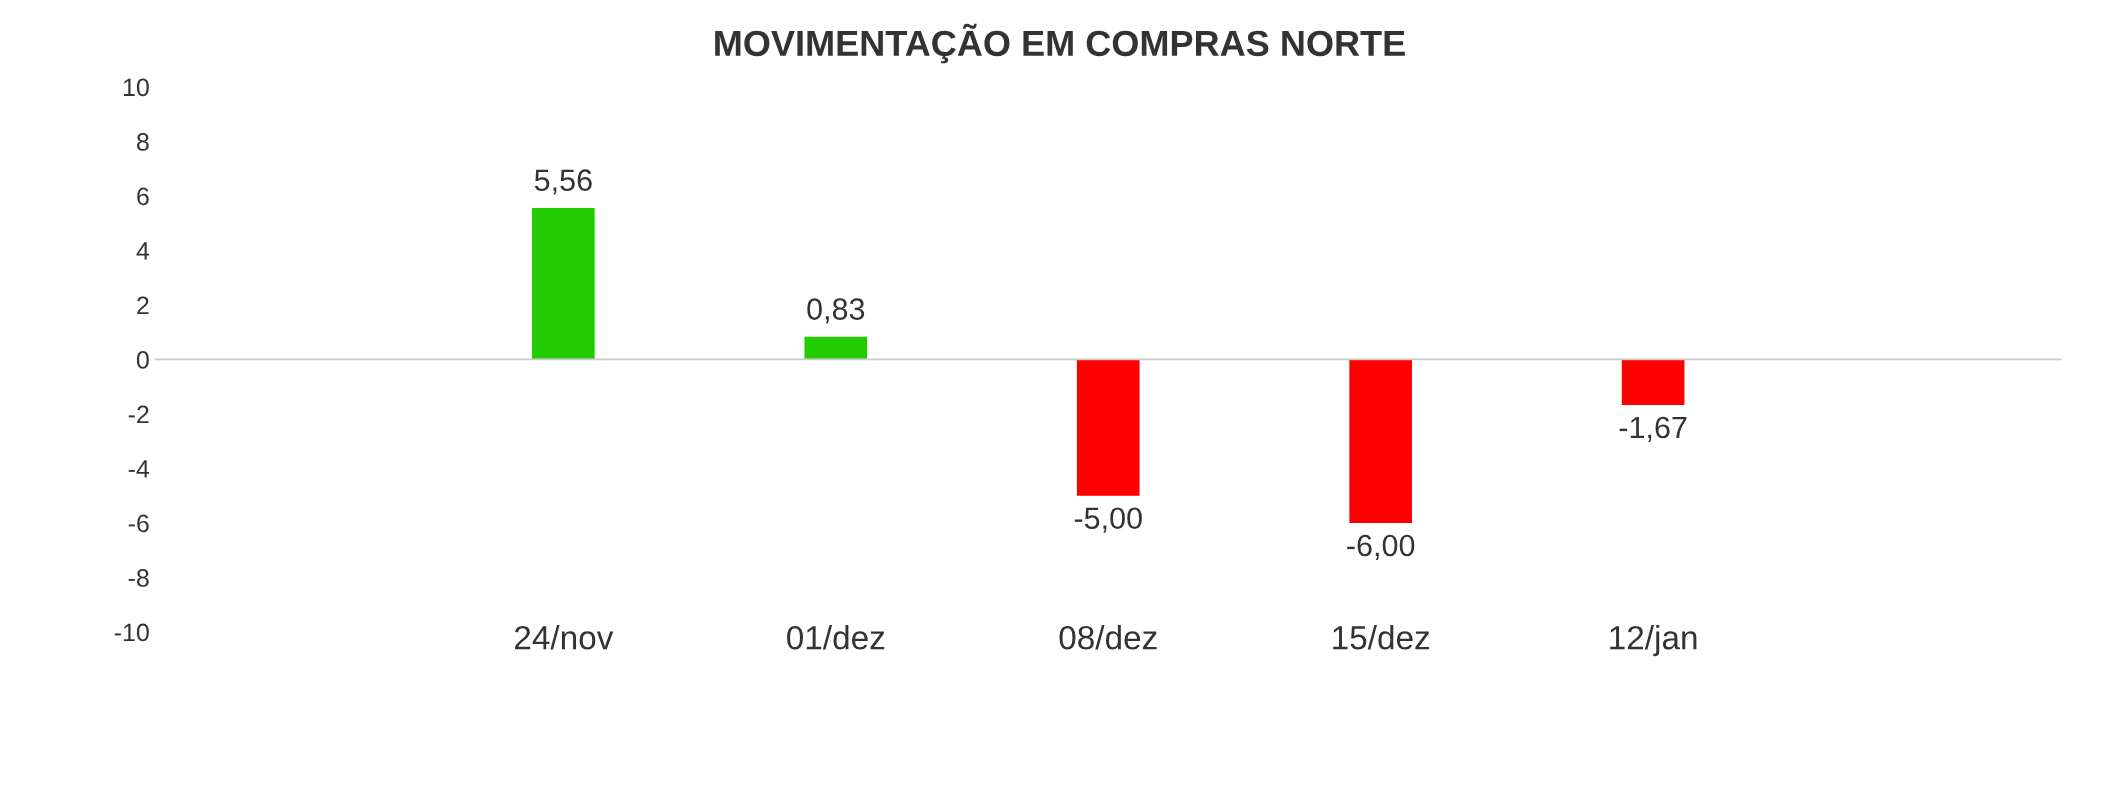  I want to click on x-tick-label: 01/dez, so click(836, 637).